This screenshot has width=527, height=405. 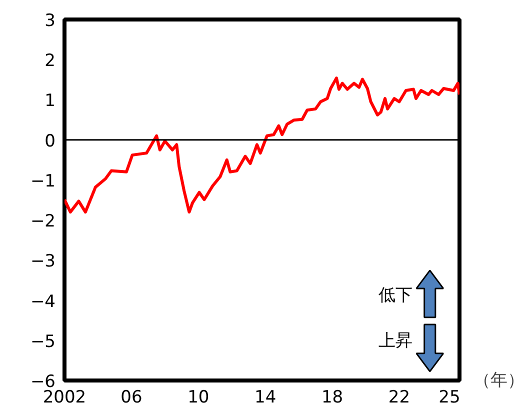 I want to click on y-tick-label: 2, so click(x=50, y=61).